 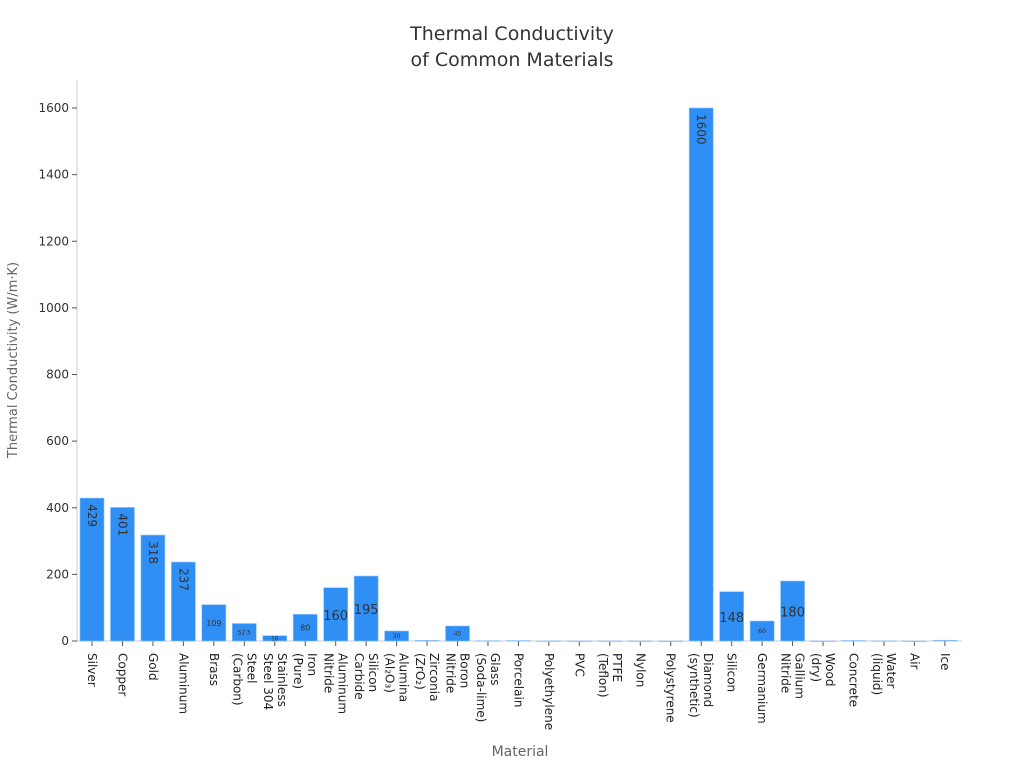 I want to click on x-tick-label: Polyethylene, so click(x=549, y=691).